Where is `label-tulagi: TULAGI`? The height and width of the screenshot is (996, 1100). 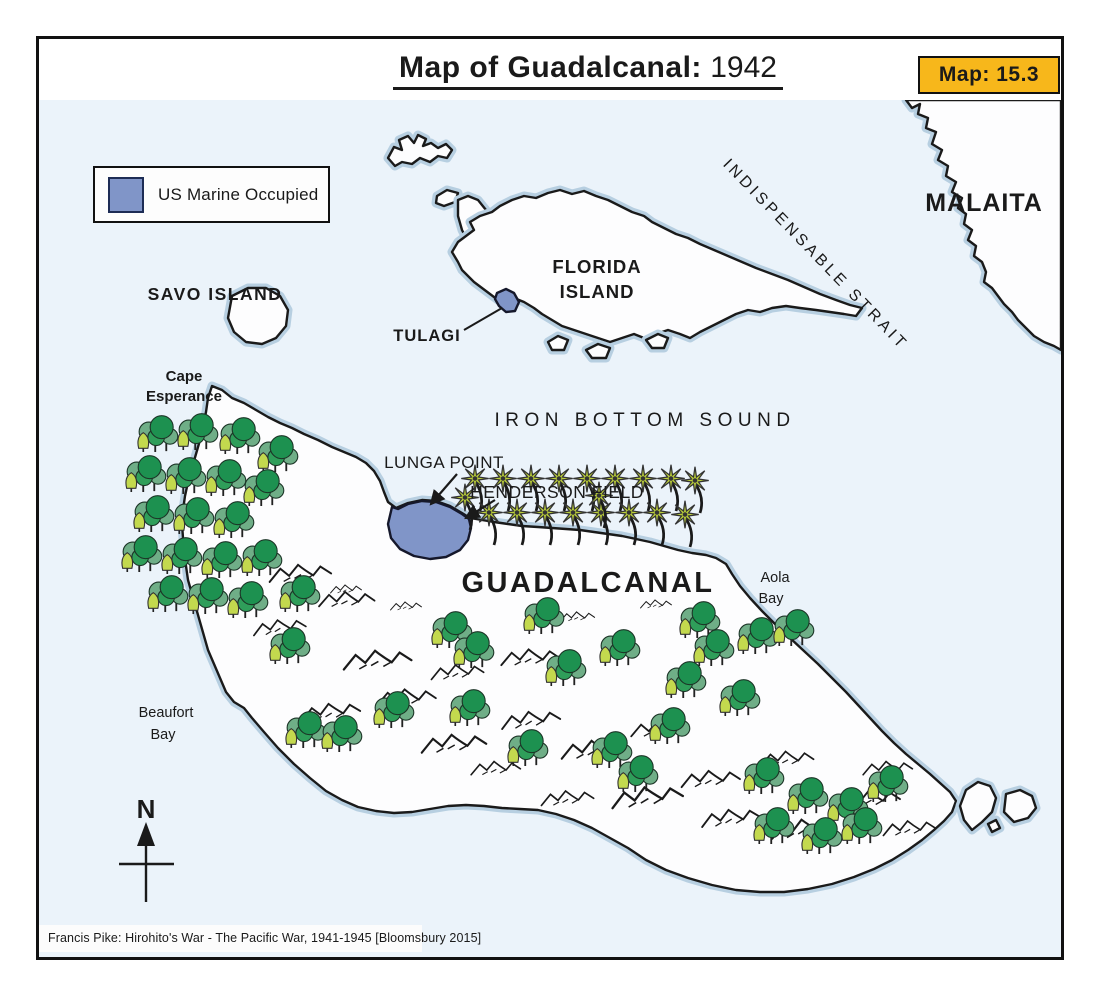 label-tulagi: TULAGI is located at coordinates (426, 336).